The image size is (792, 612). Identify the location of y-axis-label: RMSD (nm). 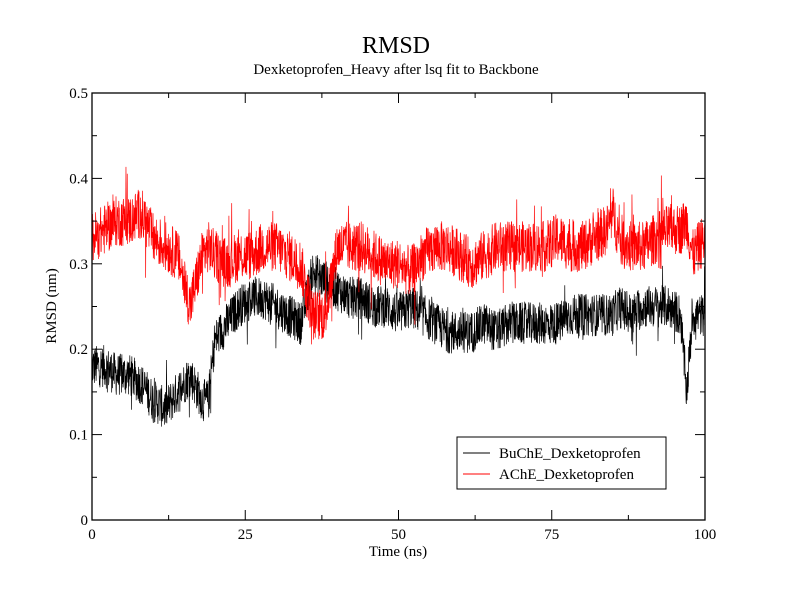
(52, 305).